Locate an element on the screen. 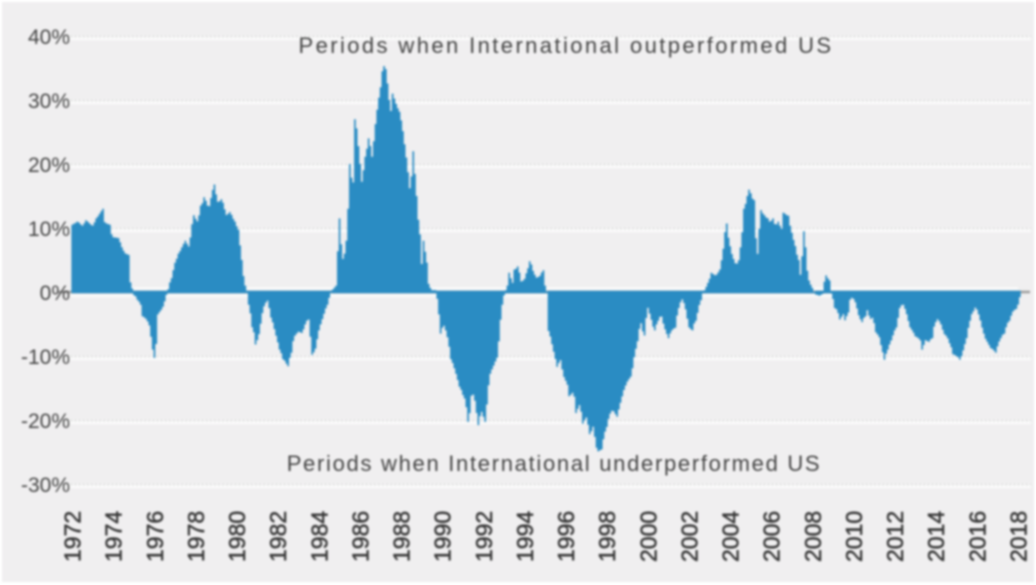 Image resolution: width=1036 pixels, height=585 pixels. svg-text: 1990 is located at coordinates (443, 536).